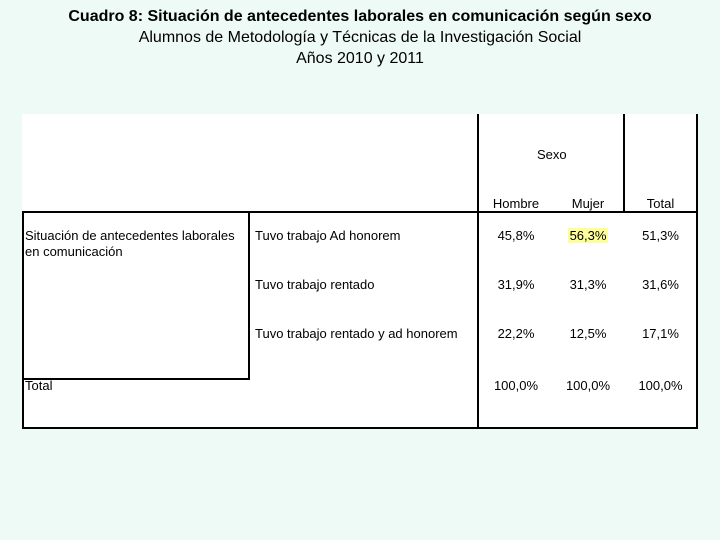 The image size is (720, 540). I want to click on cell-mujer-ad-honorem: 56,3%, so click(588, 236).